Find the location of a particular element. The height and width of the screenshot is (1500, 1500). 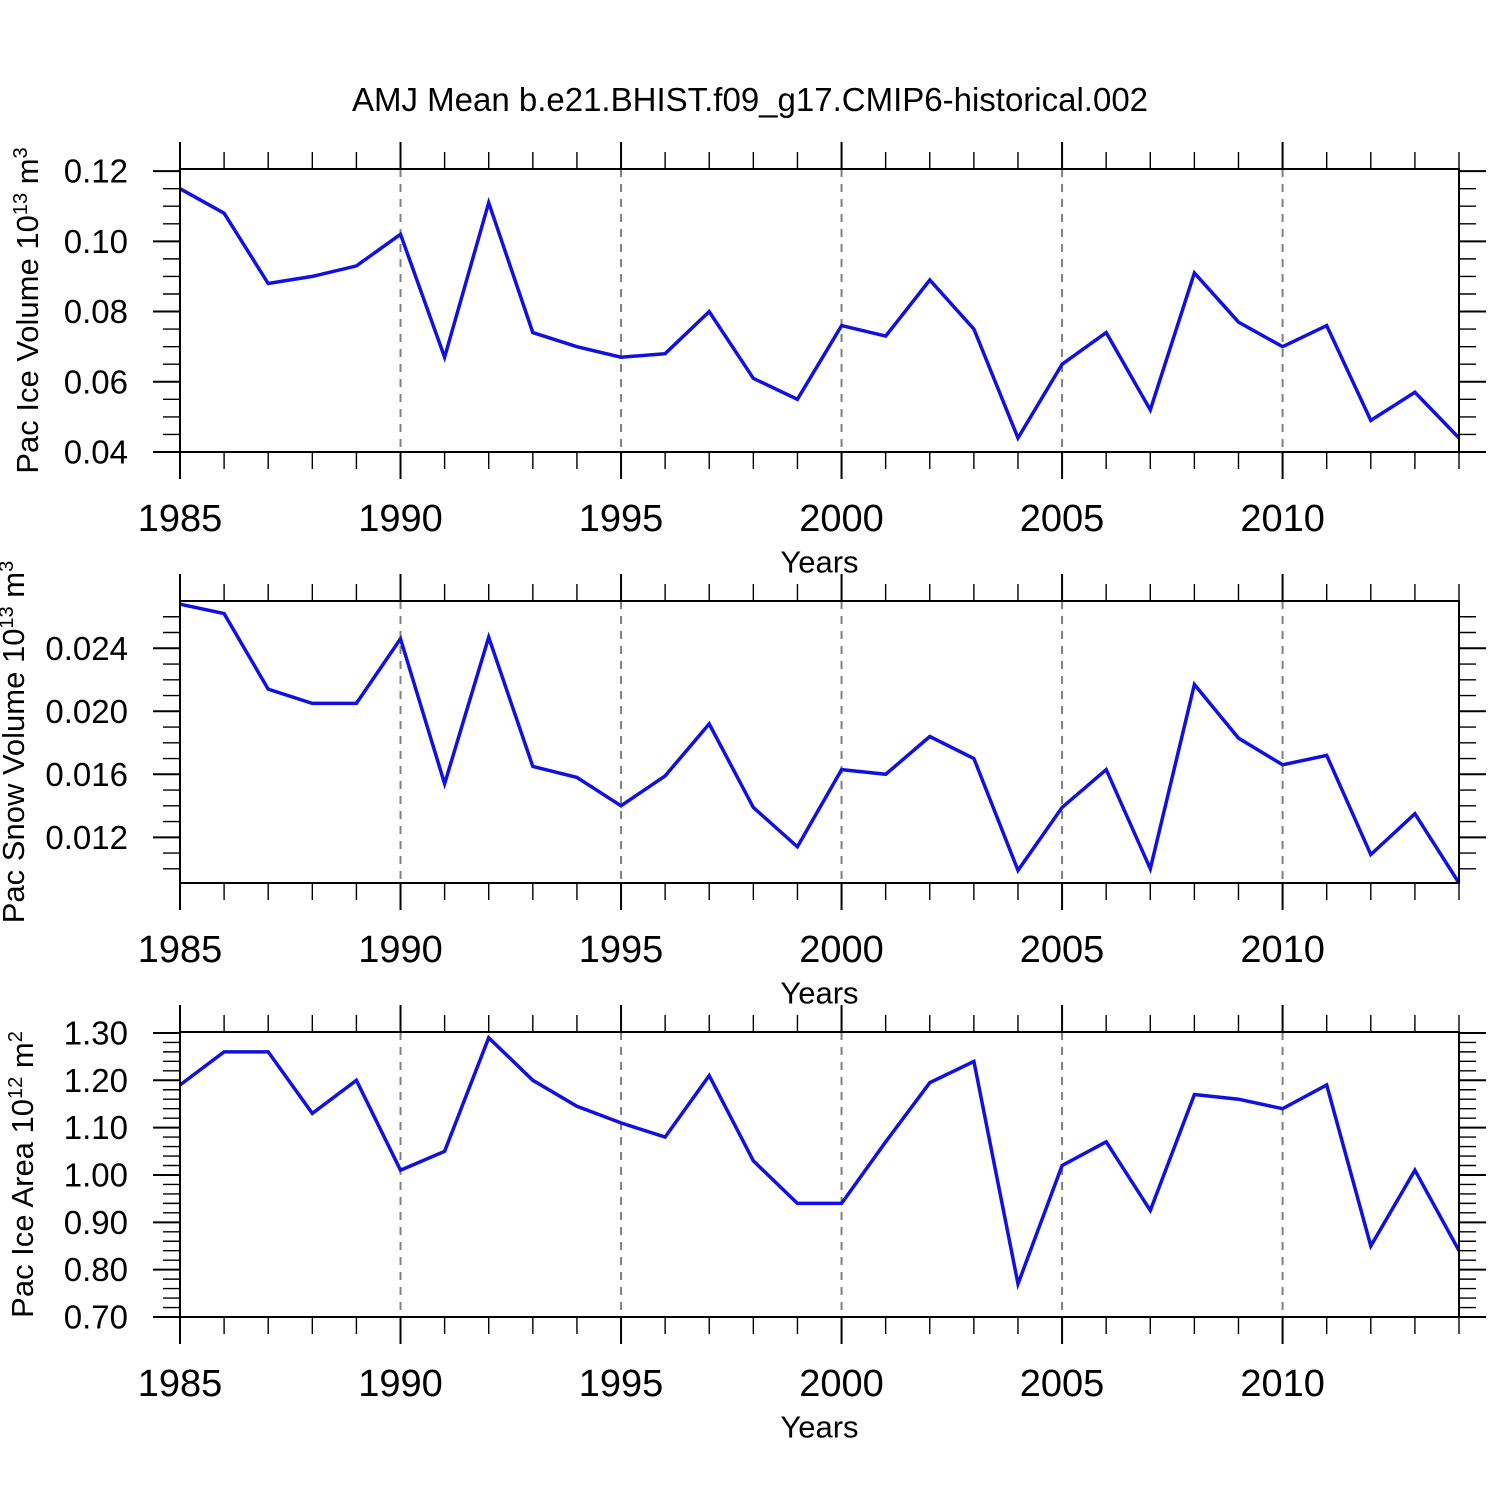

y-tick-labels: 0.70 0.80 0.90 1.00 1.10 1.20 1.30 is located at coordinates (96, 1174).